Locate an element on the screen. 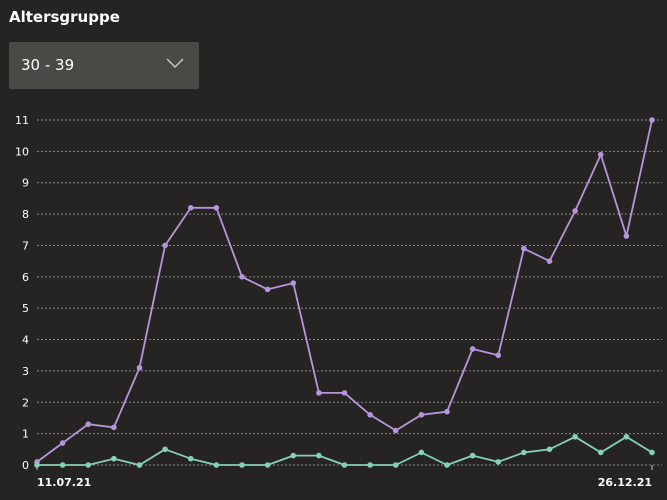  y-tick-label: 8 is located at coordinates (25, 214).